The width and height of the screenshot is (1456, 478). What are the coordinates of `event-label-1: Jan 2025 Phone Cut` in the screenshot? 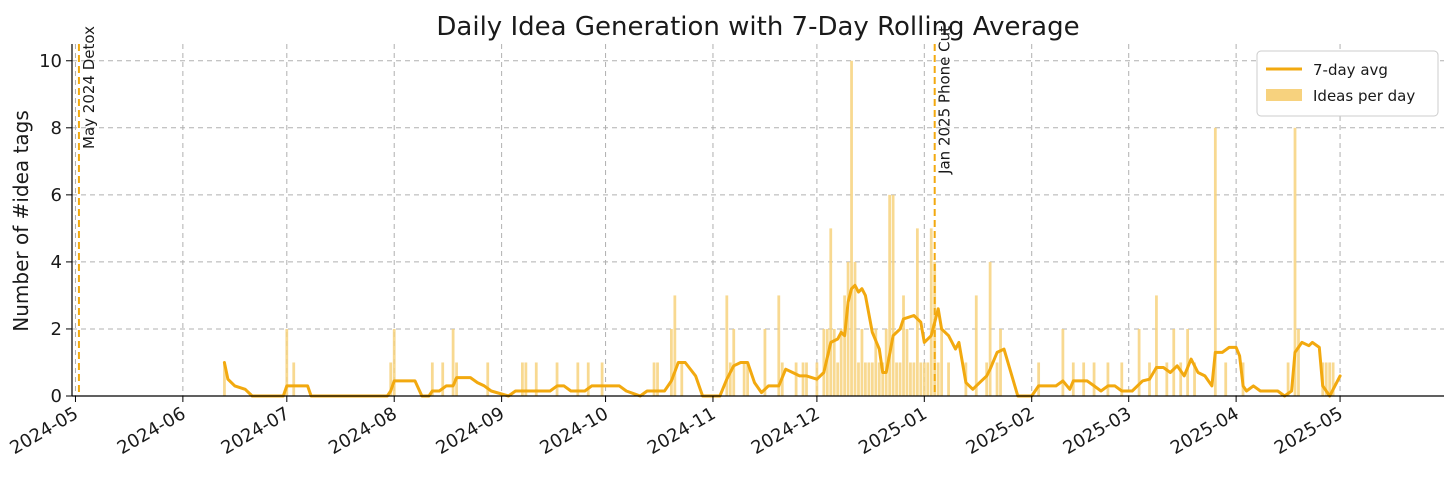 It's located at (945, 100).